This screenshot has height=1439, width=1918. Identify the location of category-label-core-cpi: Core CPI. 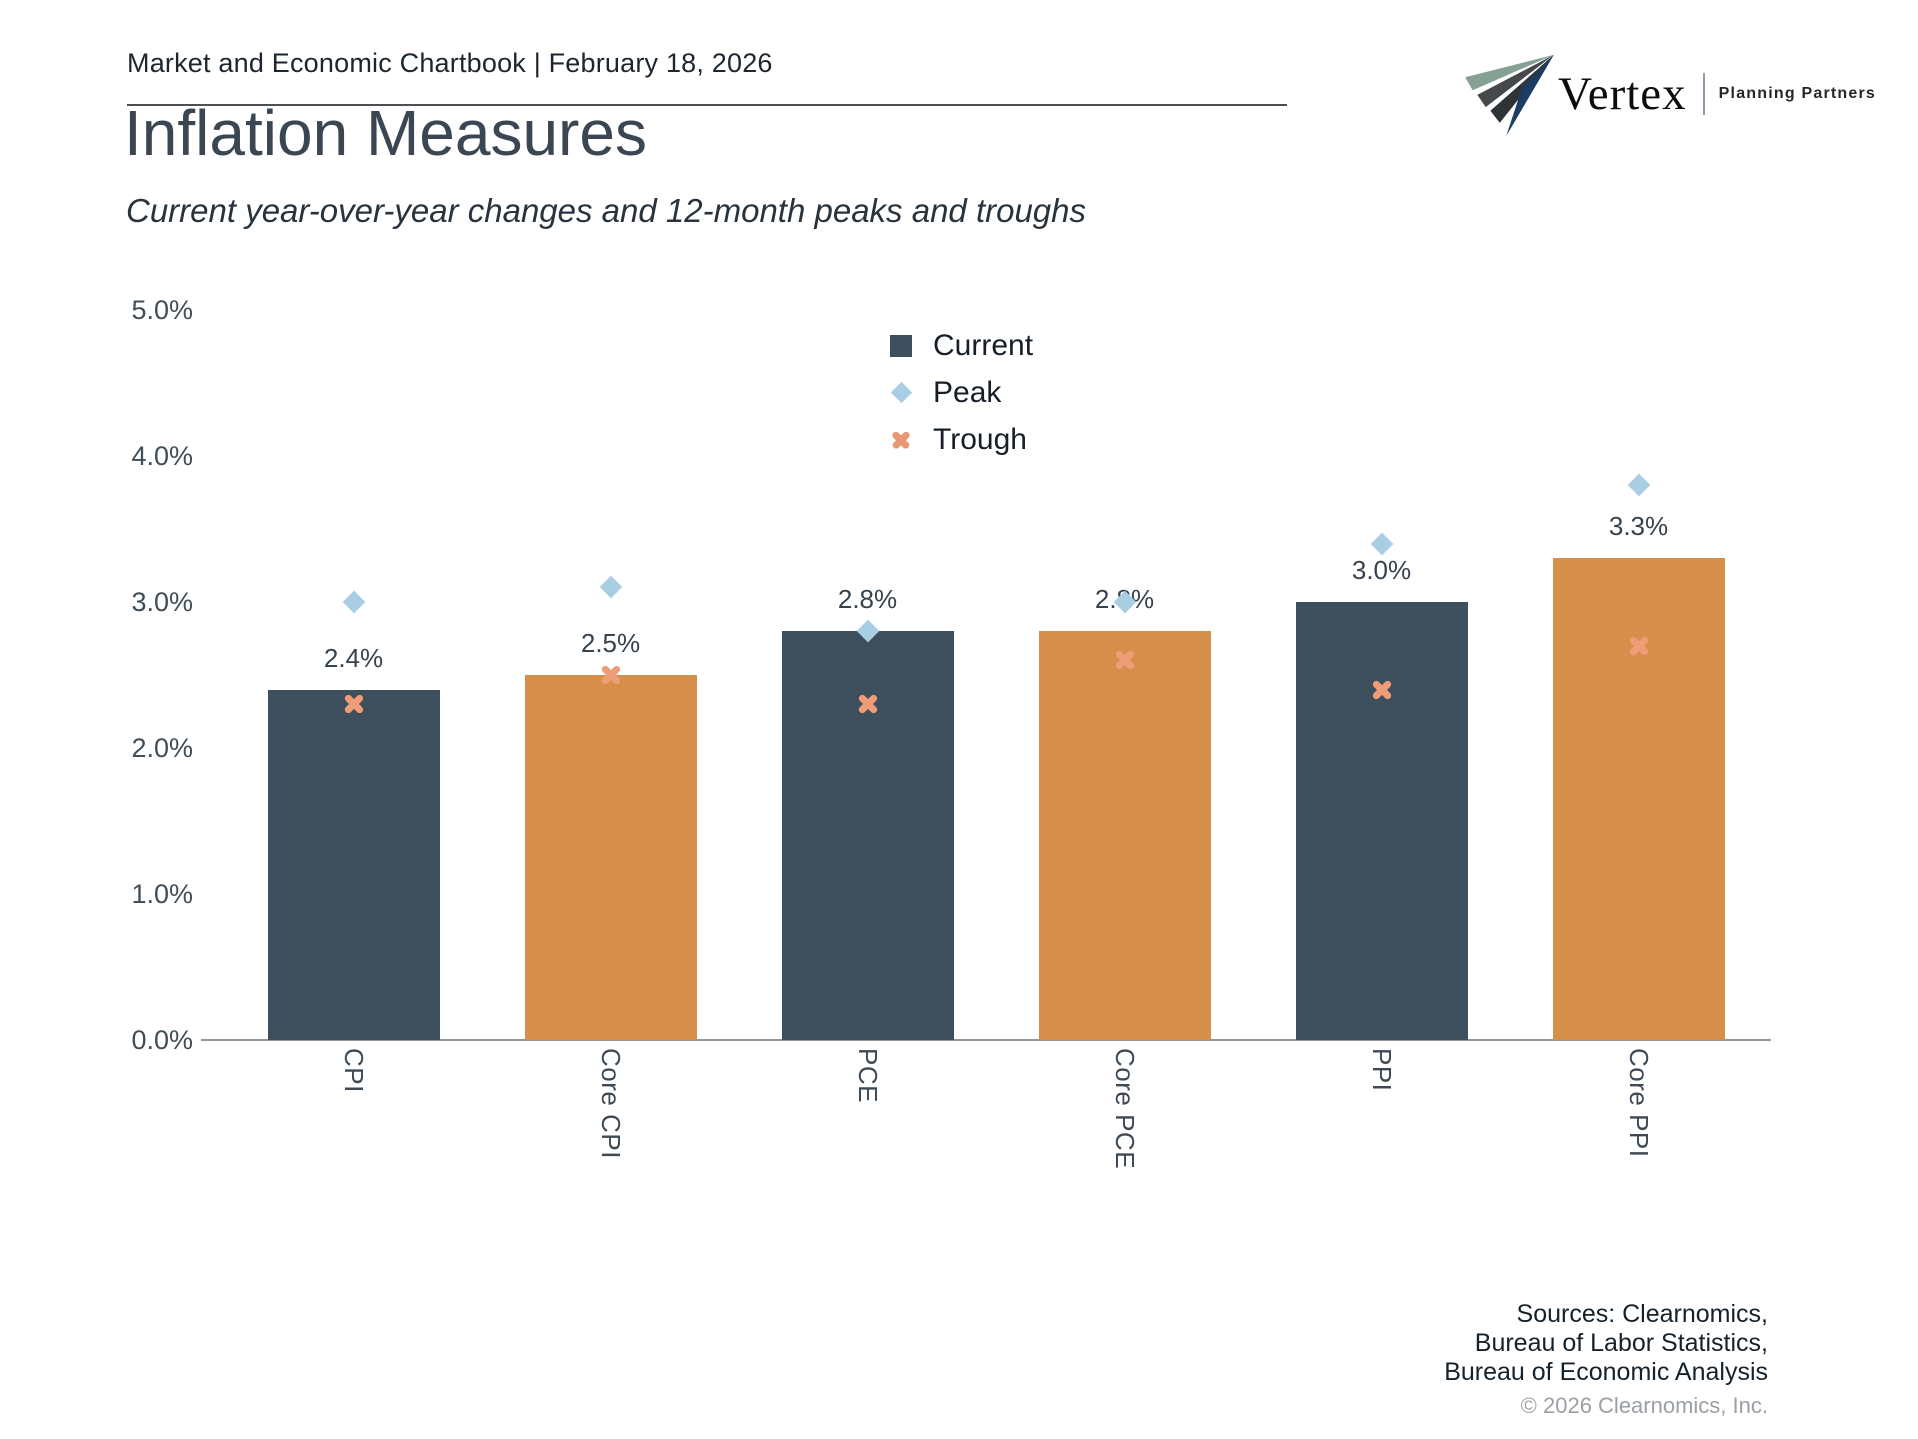
(611, 1103).